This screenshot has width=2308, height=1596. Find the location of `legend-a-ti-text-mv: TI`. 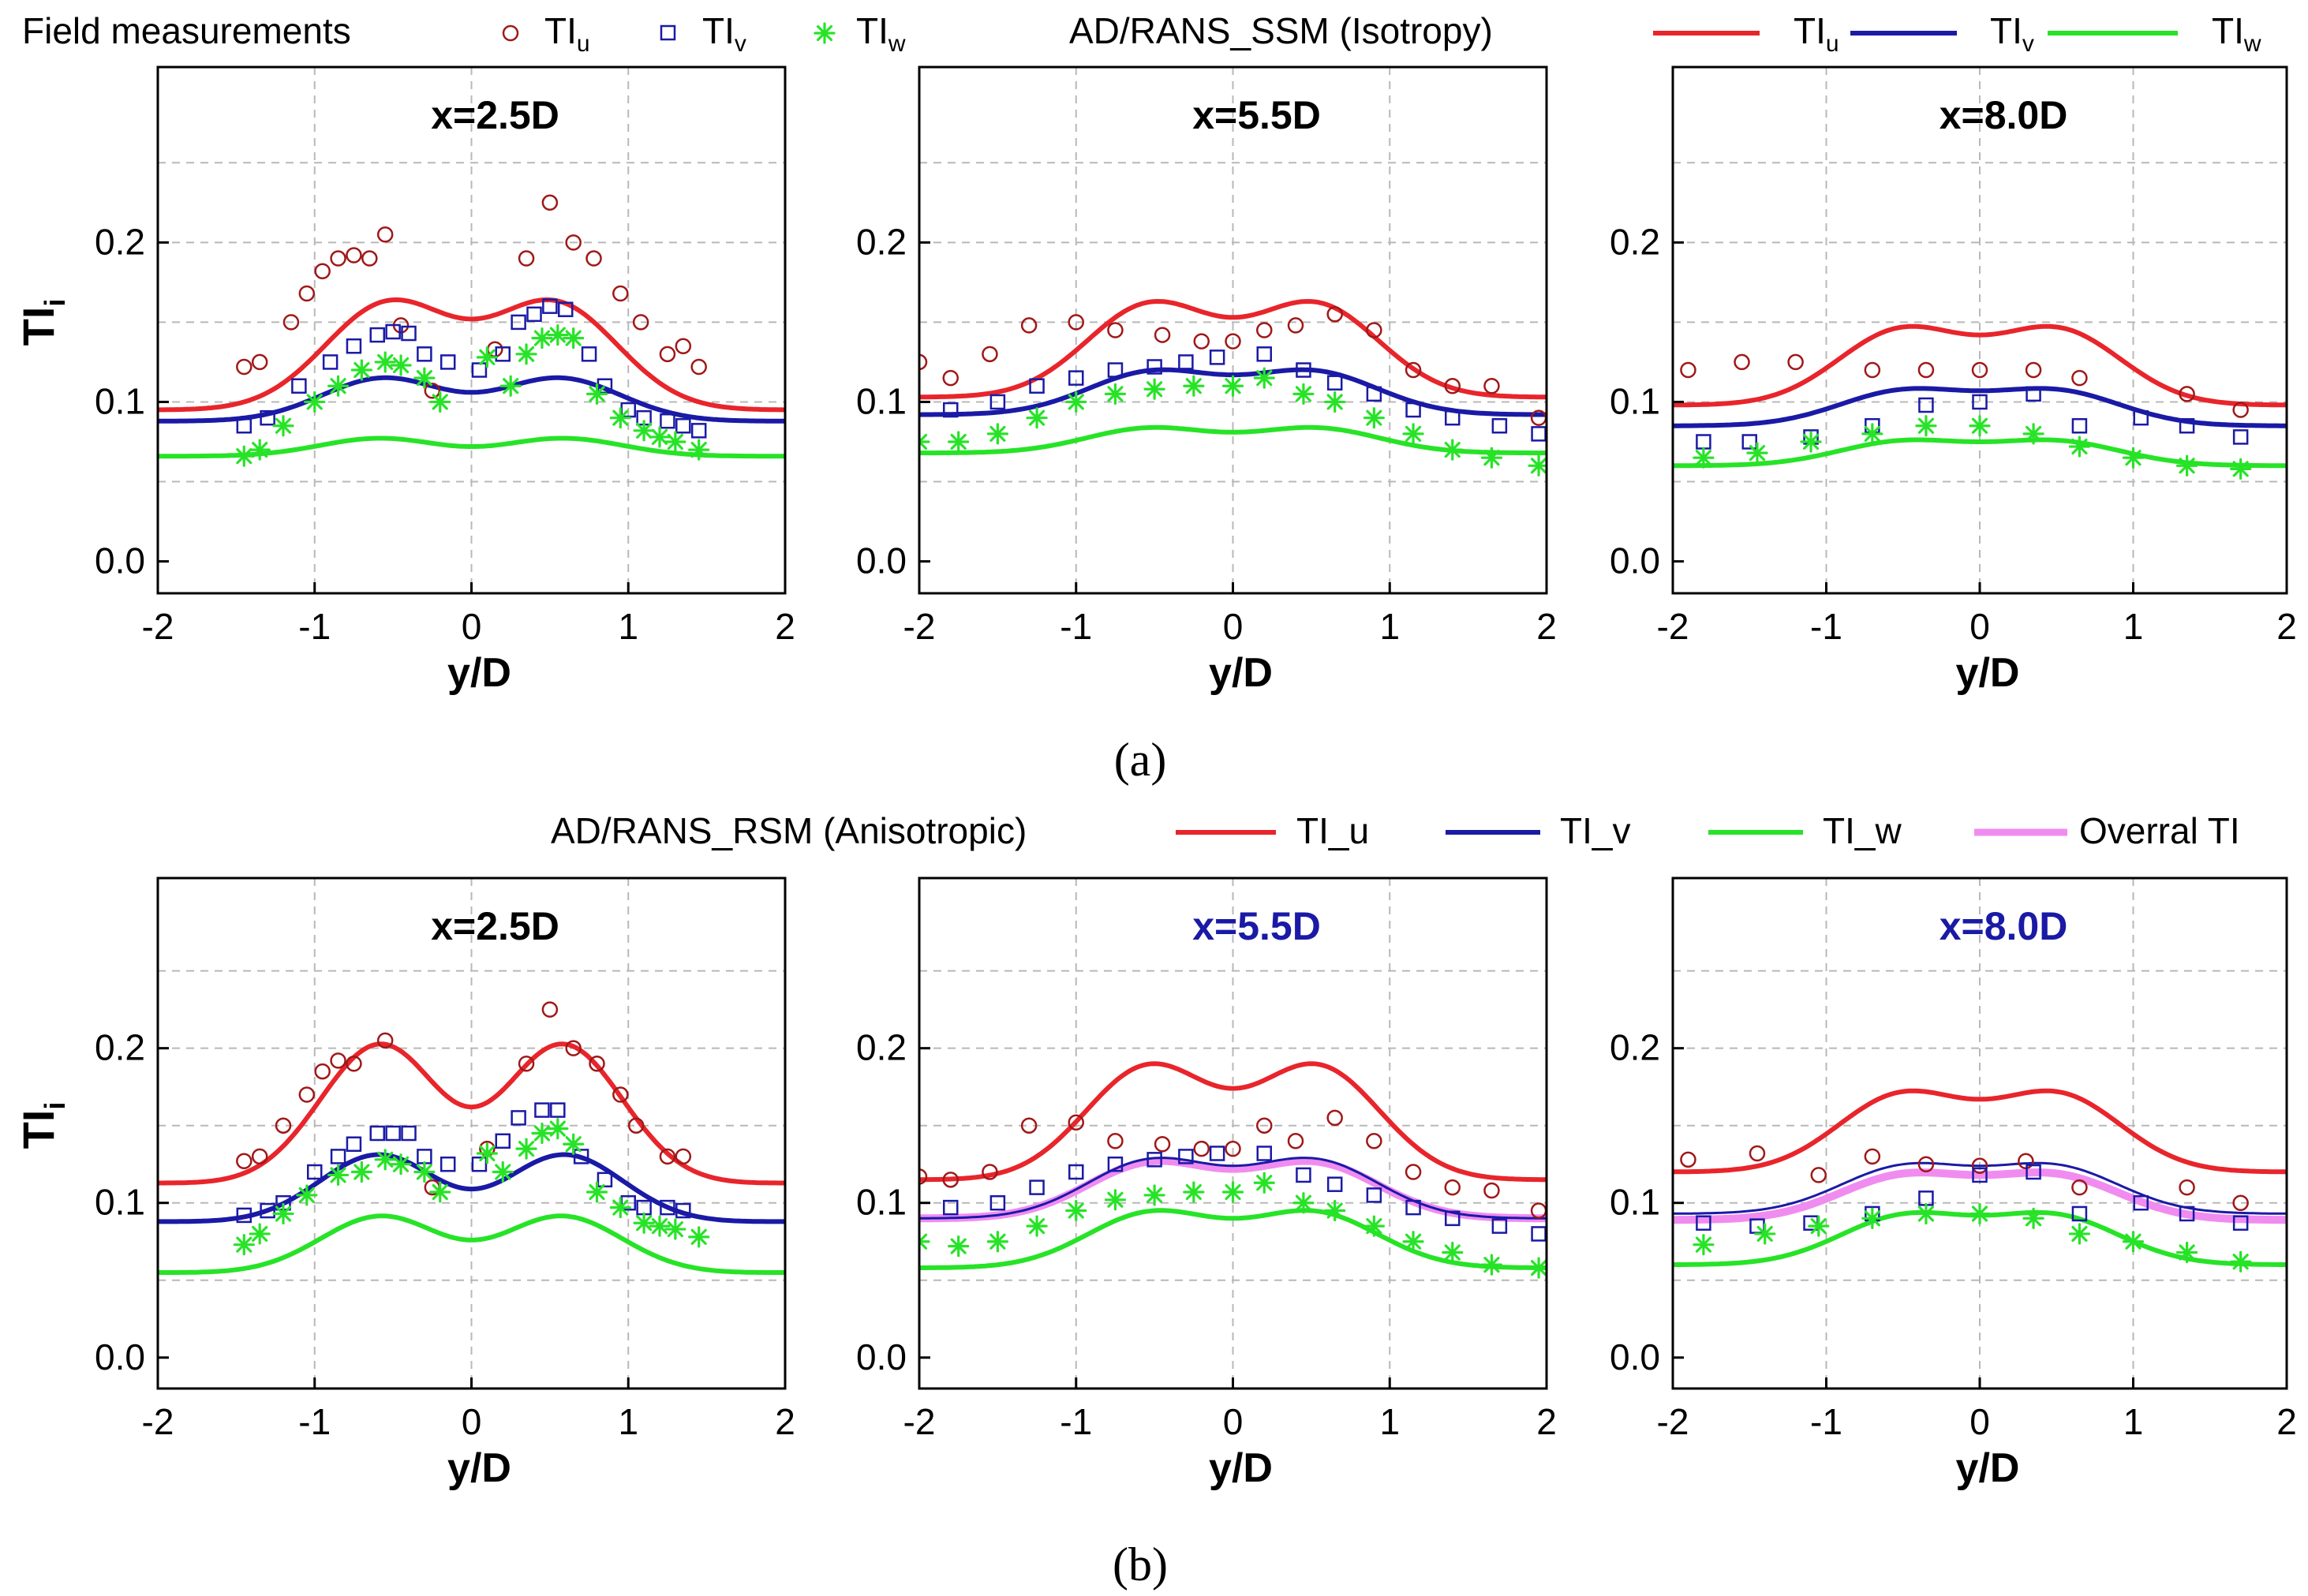

legend-a-ti-text-mv: TI is located at coordinates (2006, 30).